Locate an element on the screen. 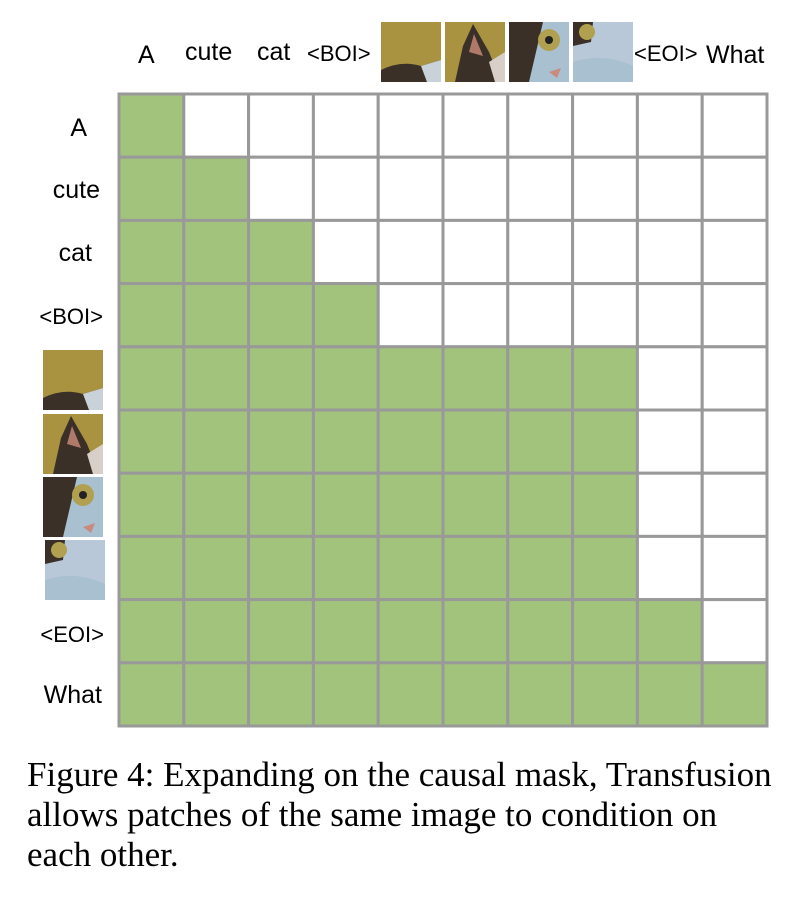 The height and width of the screenshot is (906, 808). mask-cell-r3-c9-masked is located at coordinates (669, 252).